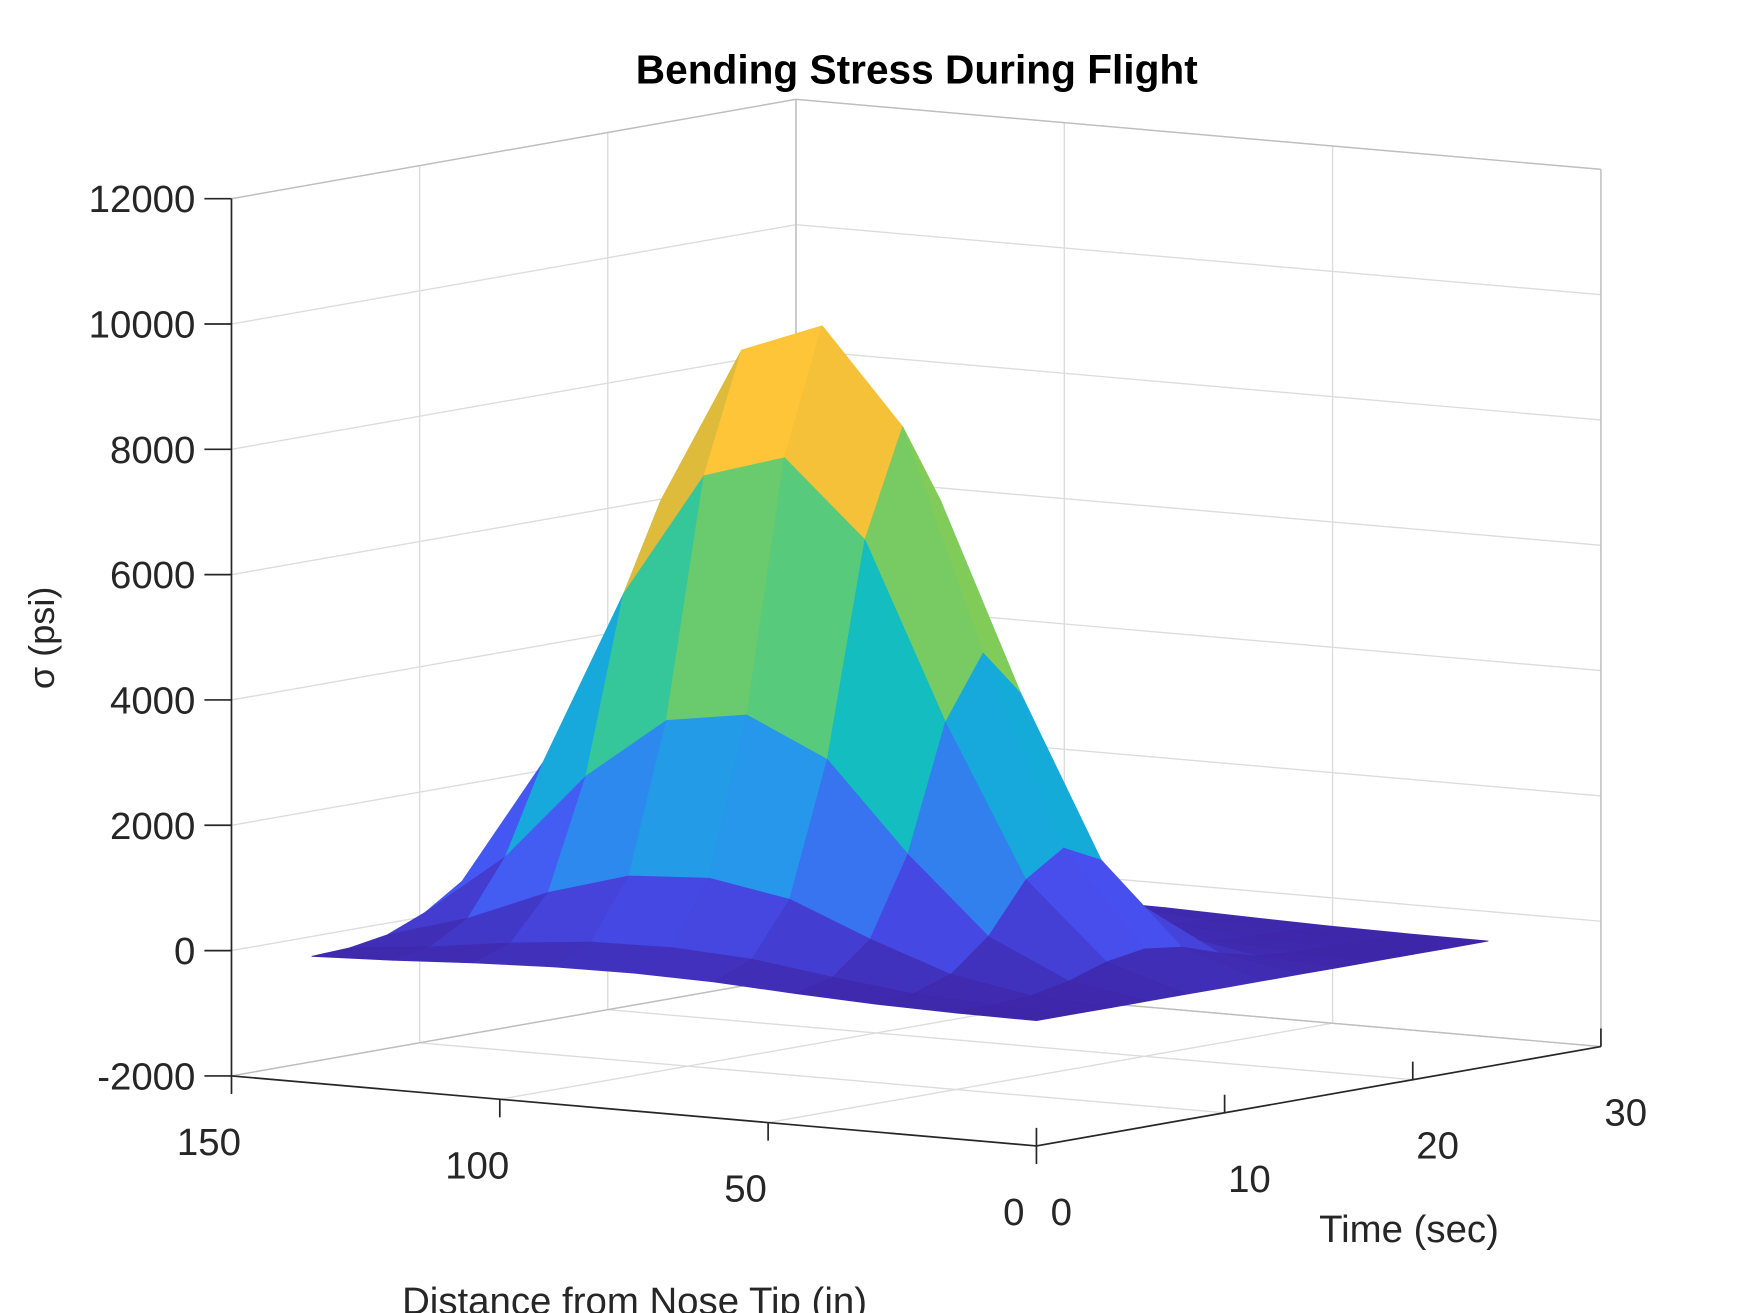  I want to click on z-tick-label: 4000, so click(152, 701).